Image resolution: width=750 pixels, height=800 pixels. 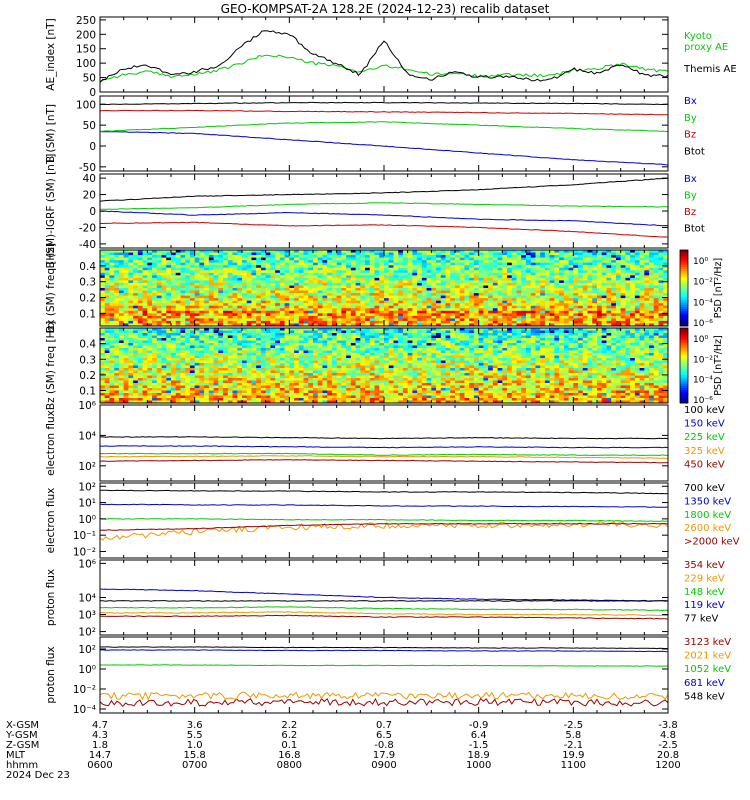 I want to click on y-tick-label: 0.1, so click(x=87, y=314).